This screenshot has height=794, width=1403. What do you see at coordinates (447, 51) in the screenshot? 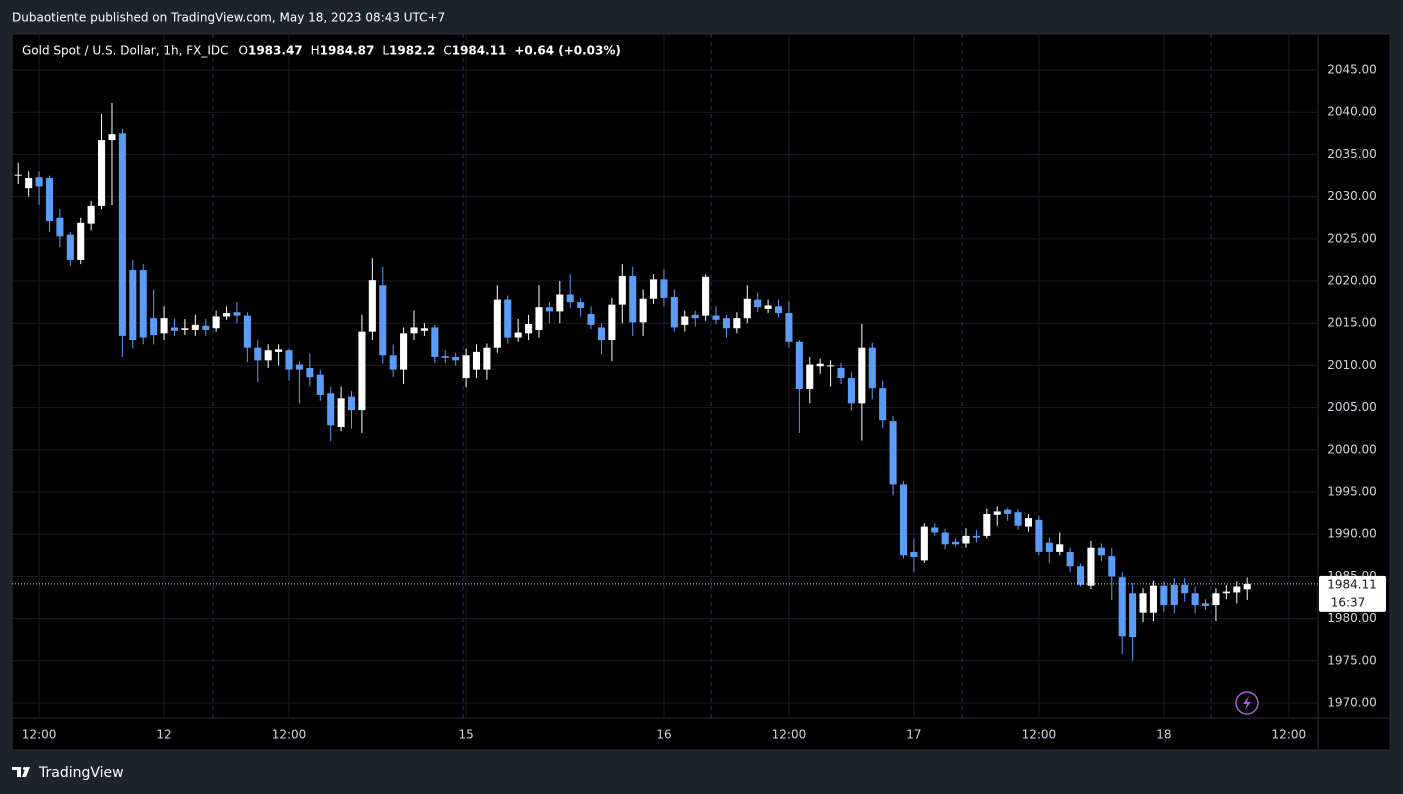
I see `ohlc-key: C` at bounding box center [447, 51].